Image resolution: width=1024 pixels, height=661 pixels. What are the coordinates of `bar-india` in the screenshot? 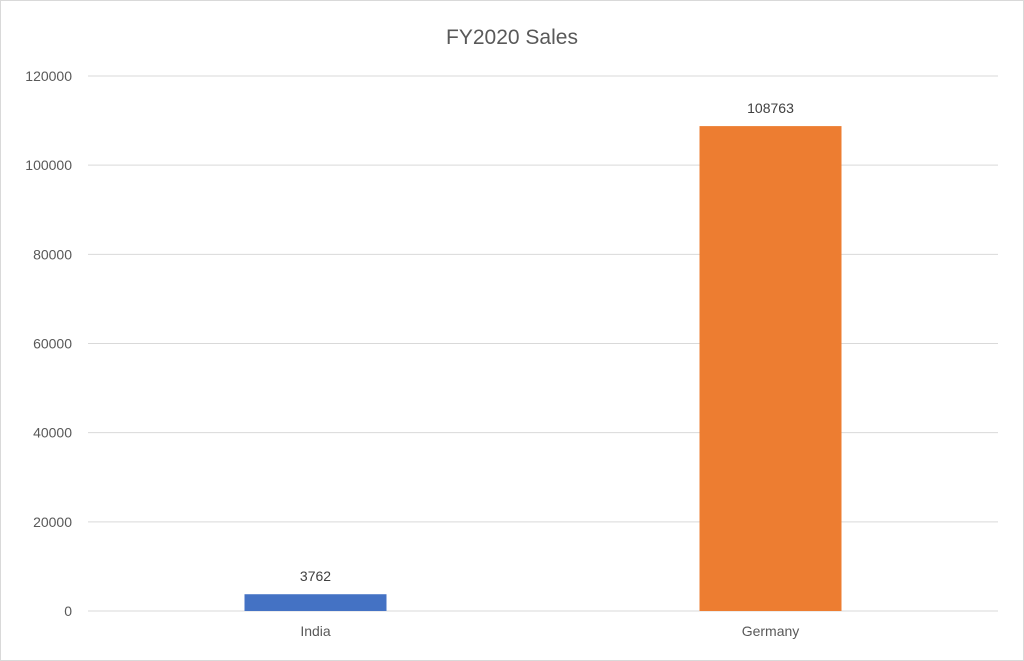 It's located at (315, 602).